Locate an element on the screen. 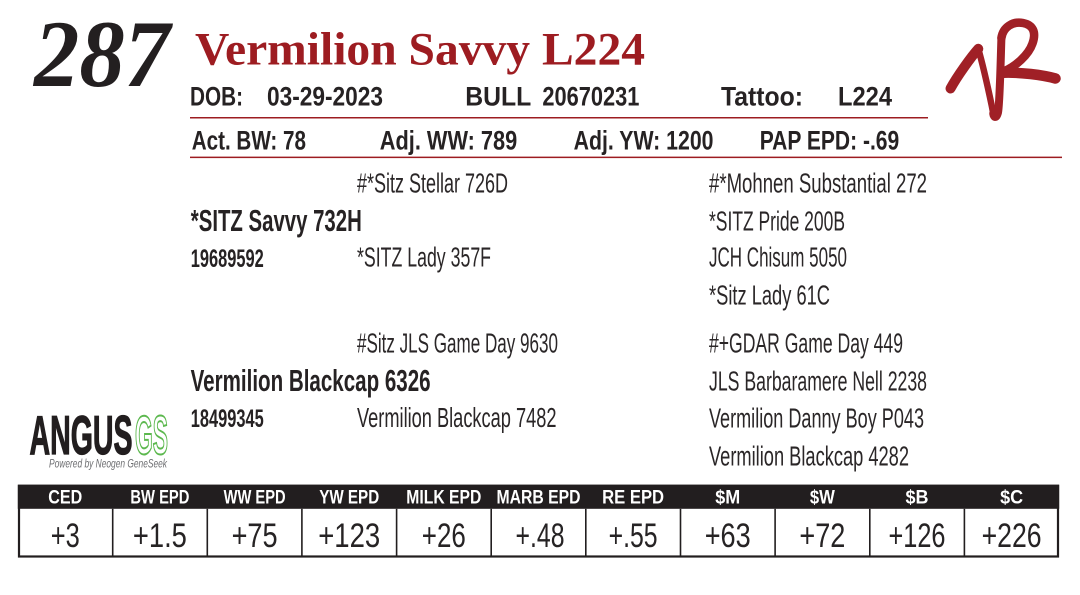 This screenshot has height=595, width=1080. svg-text: +226 is located at coordinates (1012, 536).